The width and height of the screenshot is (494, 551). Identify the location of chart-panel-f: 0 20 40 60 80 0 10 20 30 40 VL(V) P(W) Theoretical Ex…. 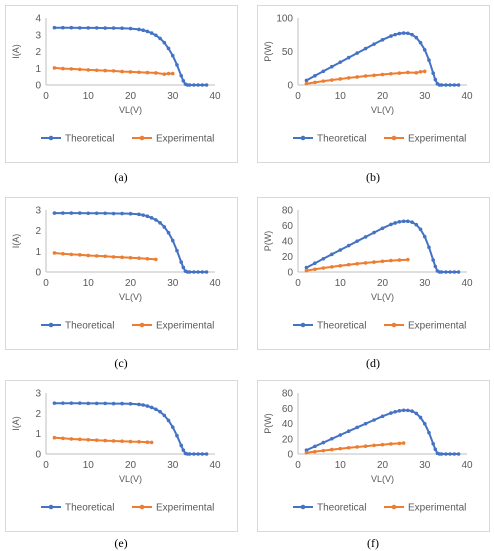
(373, 456).